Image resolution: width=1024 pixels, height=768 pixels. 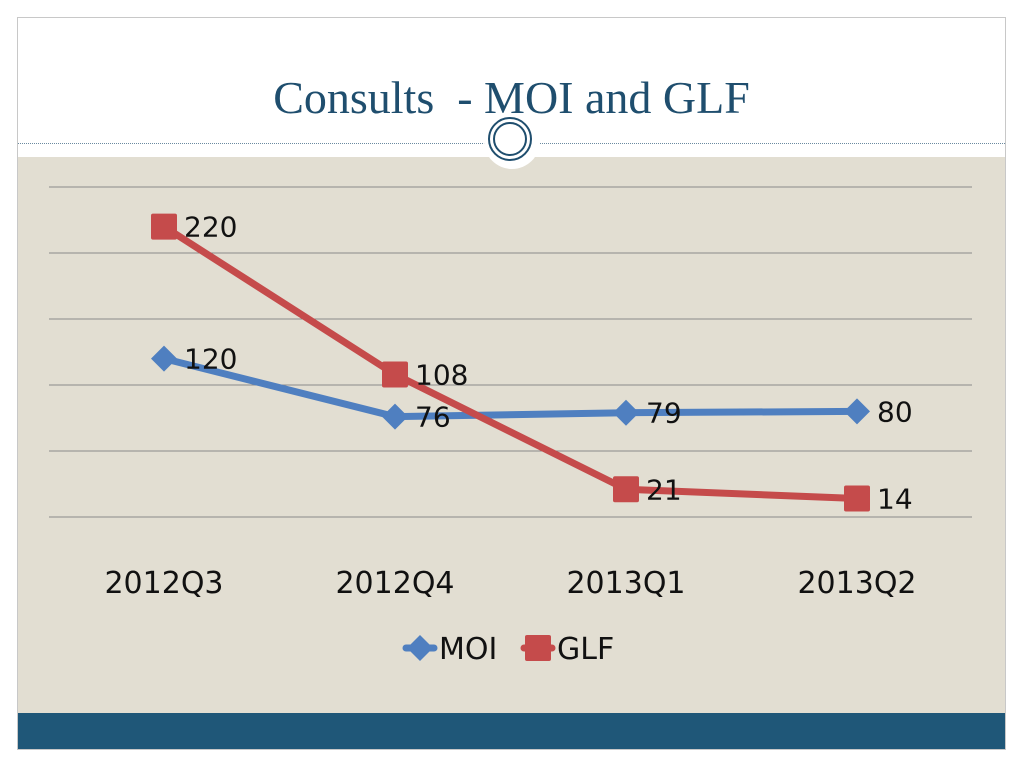 What do you see at coordinates (510, 388) in the screenshot?
I see `series-line-moi` at bounding box center [510, 388].